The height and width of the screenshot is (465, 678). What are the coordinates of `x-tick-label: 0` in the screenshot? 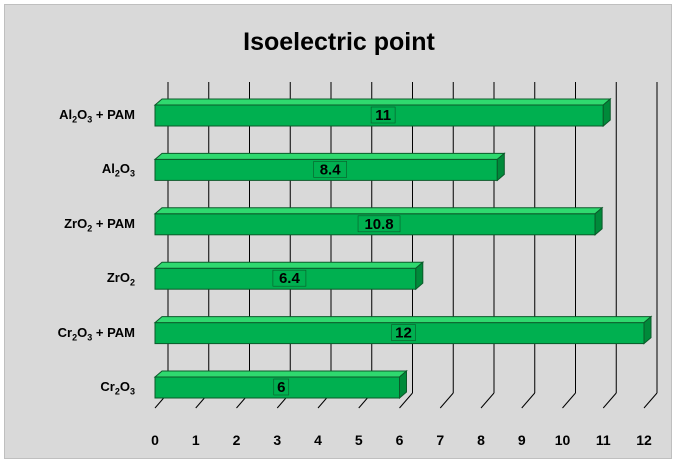 It's located at (155, 440).